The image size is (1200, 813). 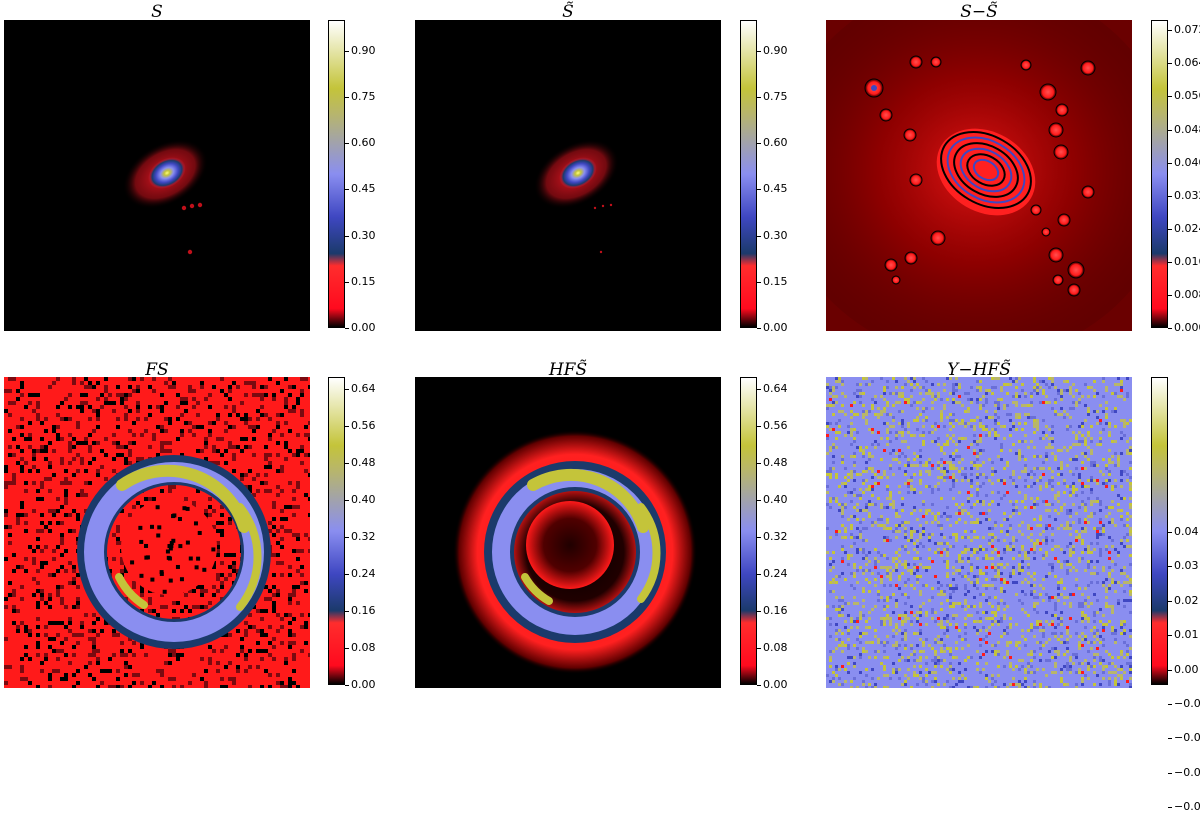 I want to click on panel-title: FS, so click(x=157, y=370).